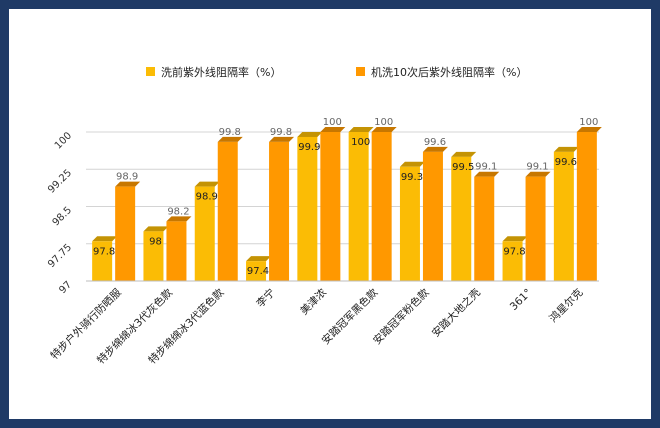 The image size is (660, 428). I want to click on legend-label: 机洗10次后紫外线阻隔率（%）, so click(449, 72).